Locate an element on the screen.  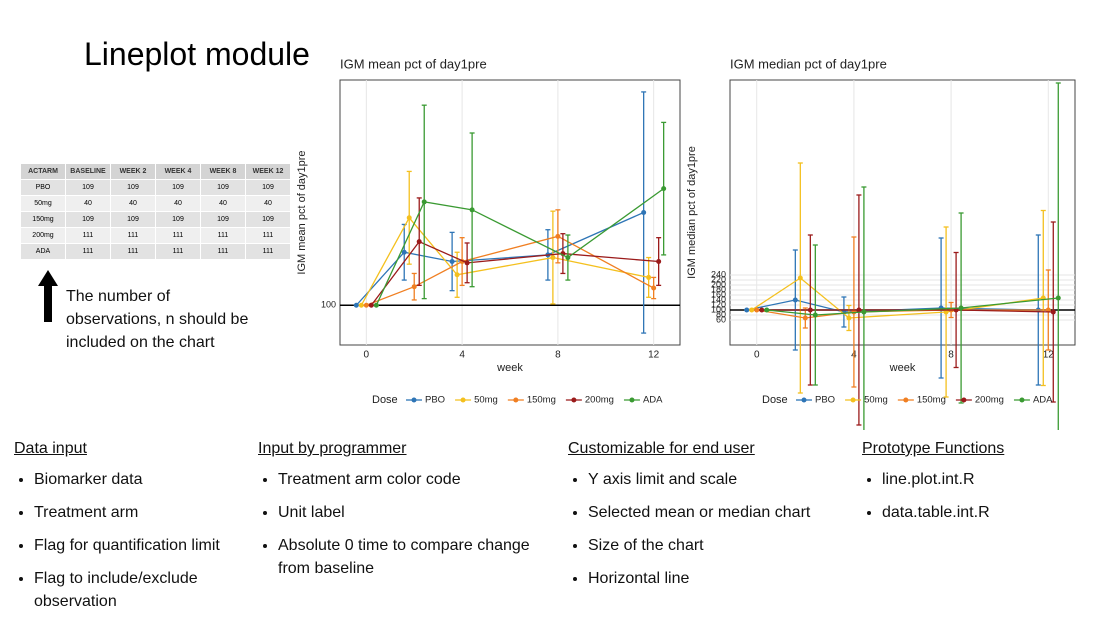
table-header-row: ACTARM BASELINE WEEK 2 WEEK 4 WEEK 8 WEEK 12 is located at coordinates (155, 171).